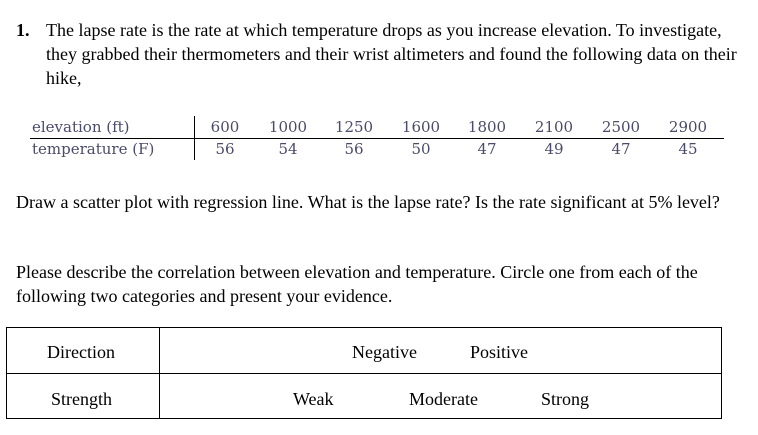 The width and height of the screenshot is (758, 435). I want to click on elevation-value: 2500, so click(621, 127).